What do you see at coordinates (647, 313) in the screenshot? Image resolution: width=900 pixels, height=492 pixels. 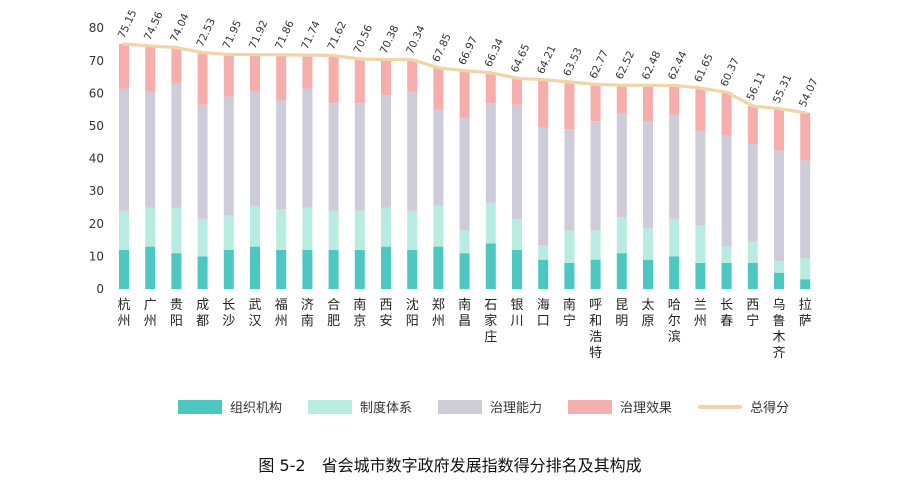 I see `category-label: 太原` at bounding box center [647, 313].